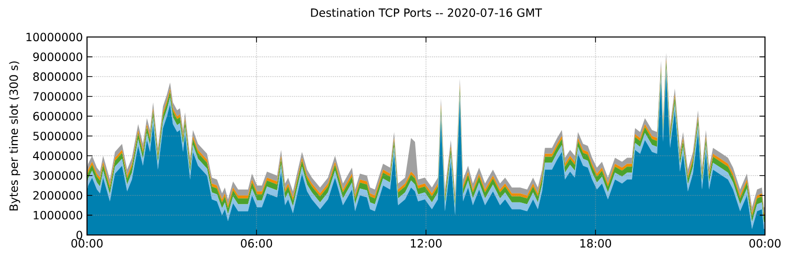 The image size is (786, 260). Describe the element at coordinates (54, 37) in the screenshot. I see `y-tick-label: 10000000` at that location.